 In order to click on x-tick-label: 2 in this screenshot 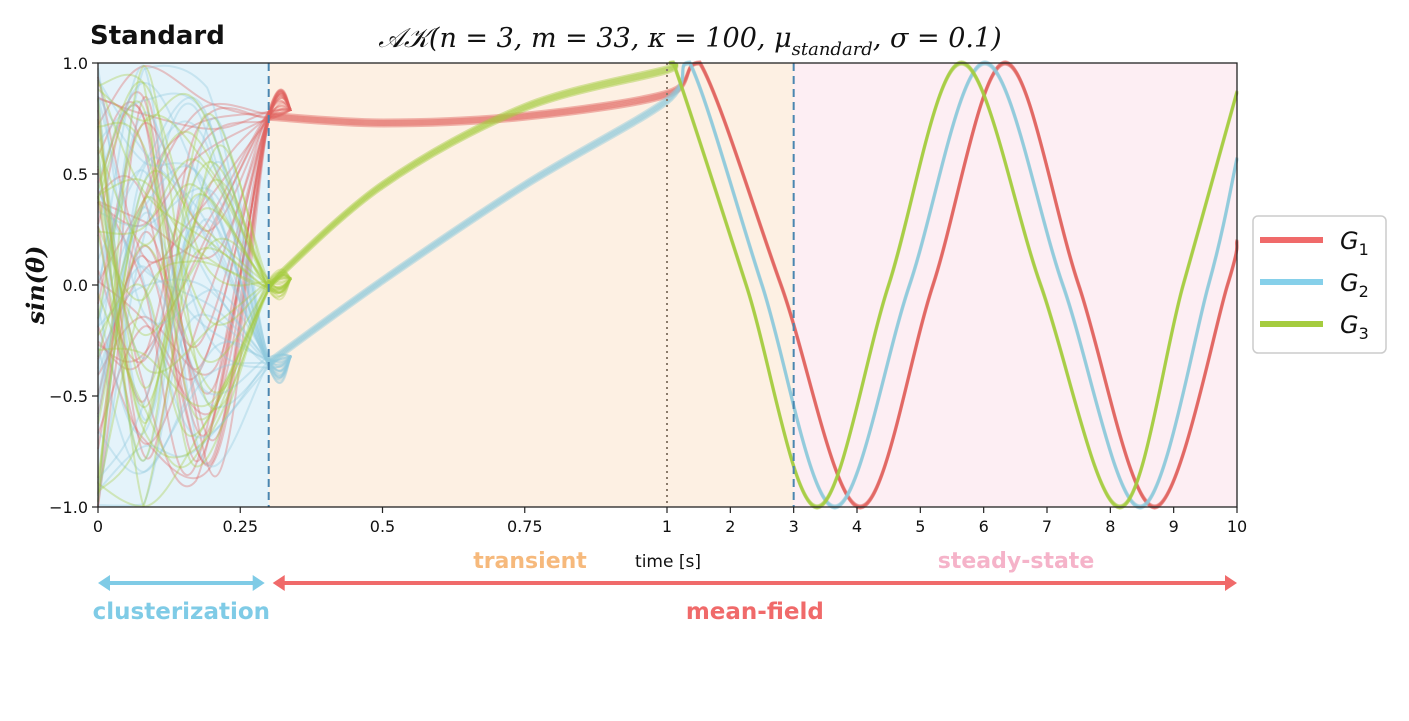, I will do `click(730, 526)`.